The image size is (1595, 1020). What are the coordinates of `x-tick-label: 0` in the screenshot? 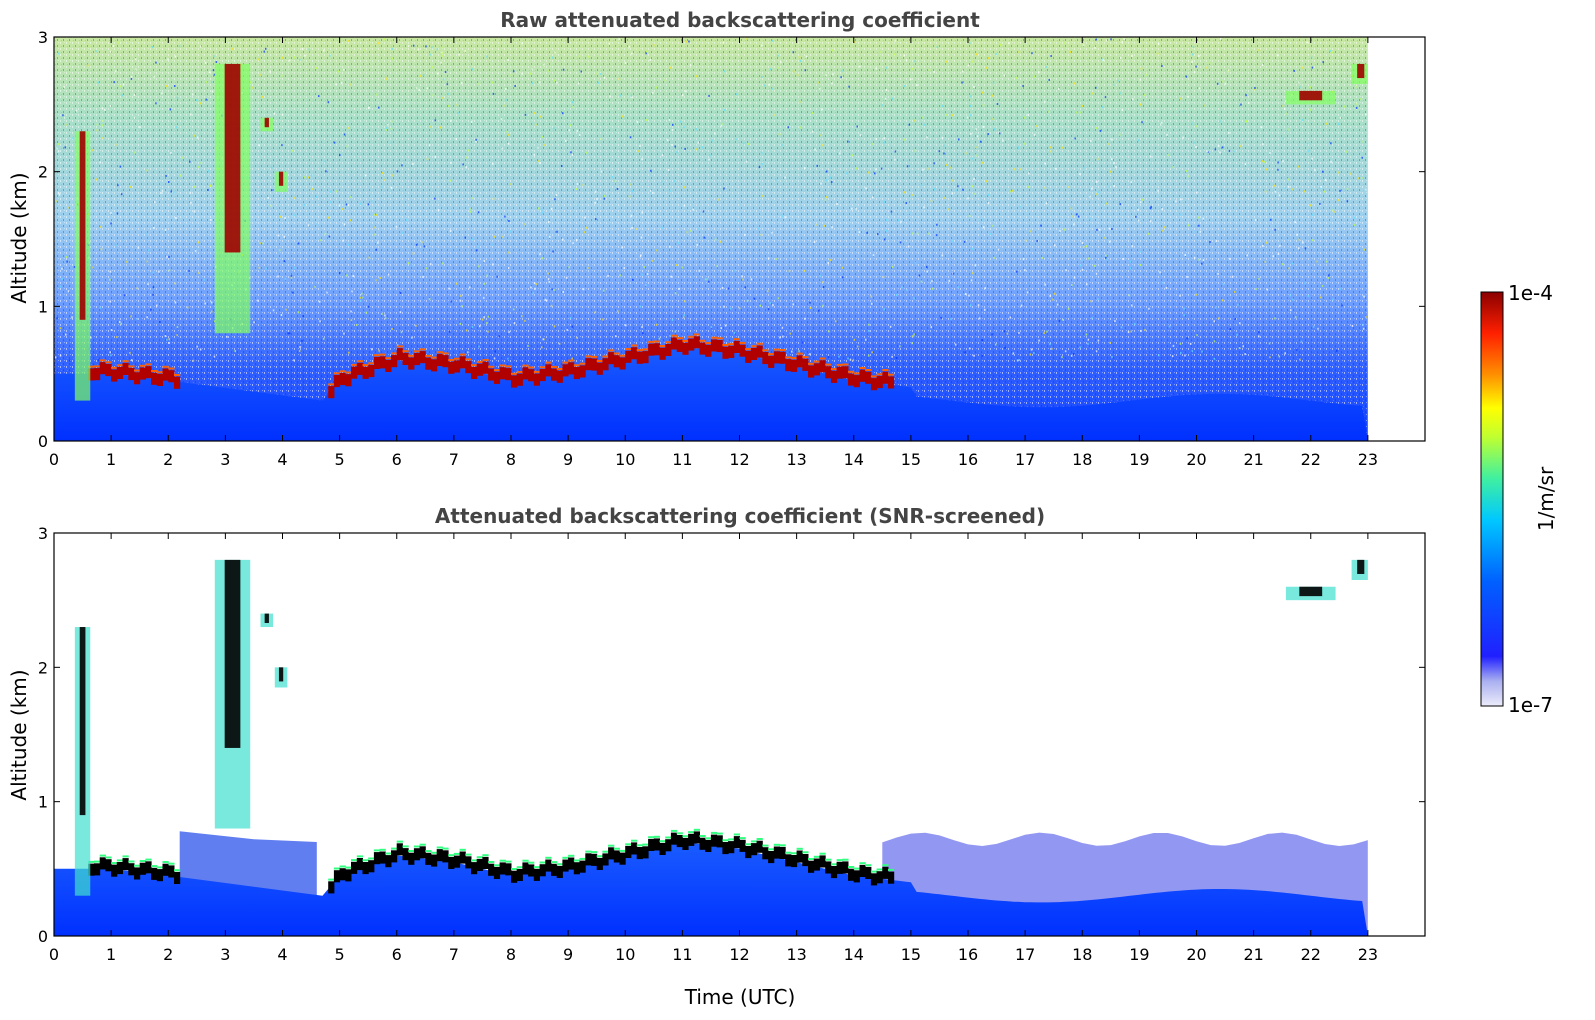 It's located at (54, 954).